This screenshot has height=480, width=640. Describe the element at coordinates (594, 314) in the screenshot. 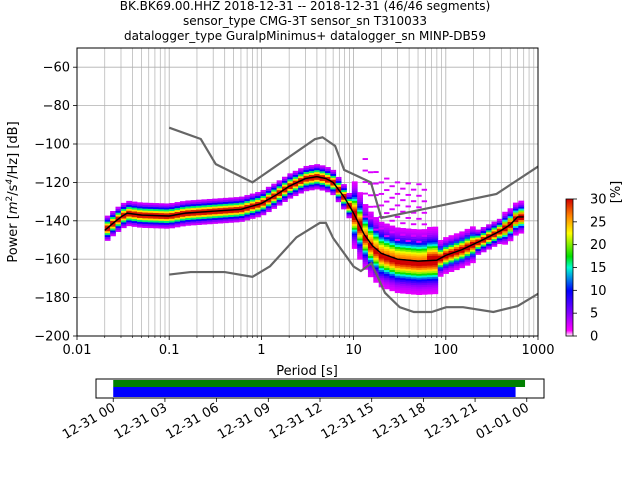

I see `colorbar-tick-label: 5` at that location.